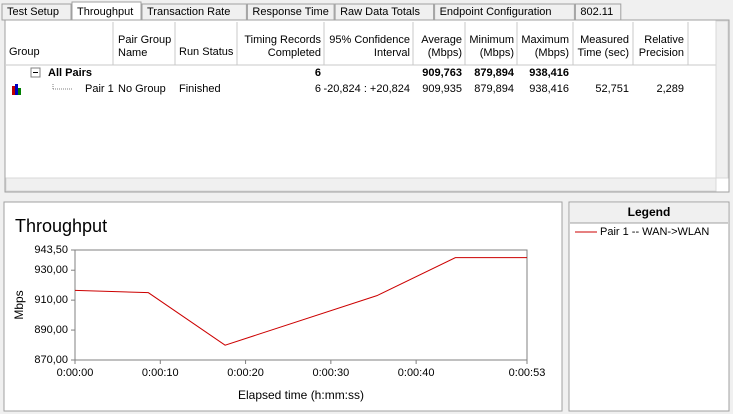 This screenshot has height=414, width=733. What do you see at coordinates (545, 40) in the screenshot?
I see `column-header: Maximum` at bounding box center [545, 40].